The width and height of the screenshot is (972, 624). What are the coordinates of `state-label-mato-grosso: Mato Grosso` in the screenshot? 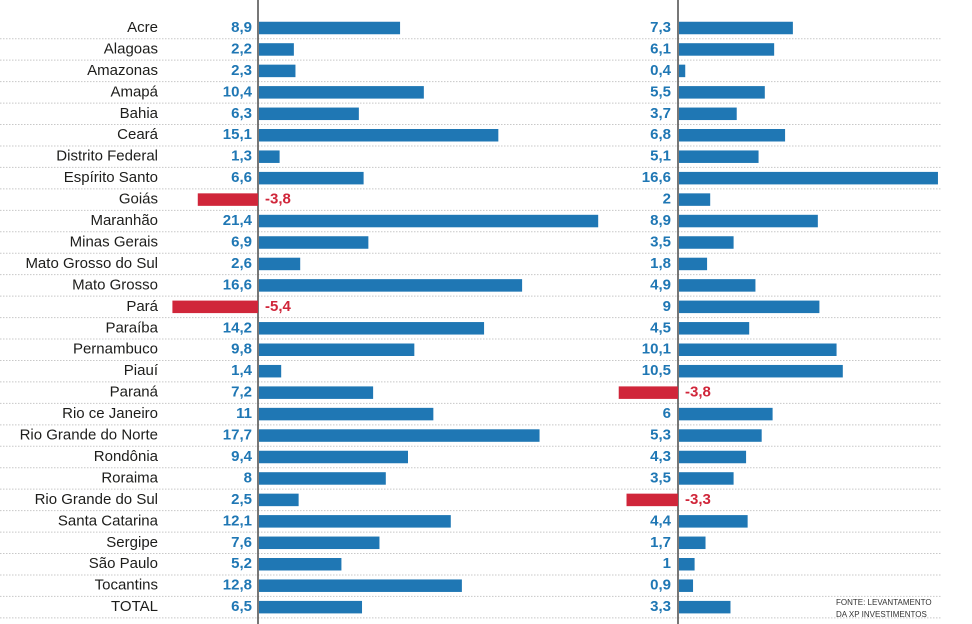 It's located at (115, 284).